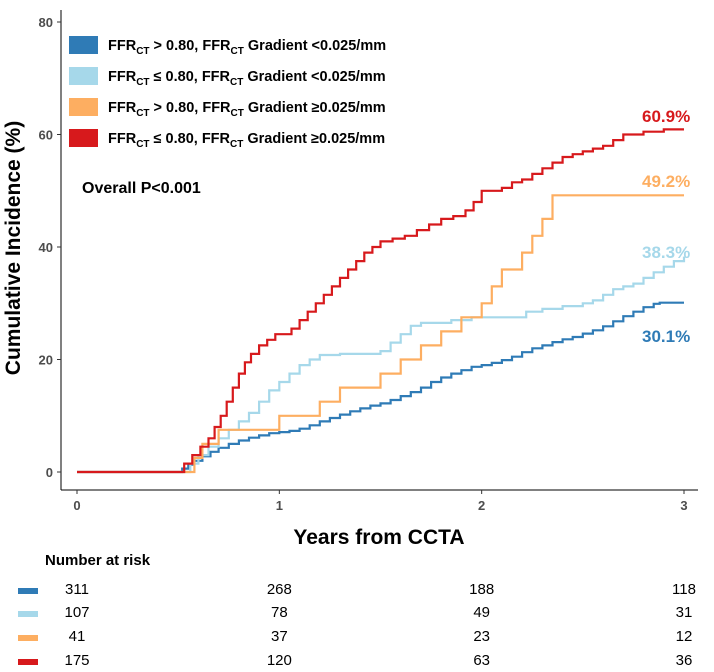 The height and width of the screenshot is (672, 714). I want to click on risk-table-title: Number at risk, so click(98, 560).